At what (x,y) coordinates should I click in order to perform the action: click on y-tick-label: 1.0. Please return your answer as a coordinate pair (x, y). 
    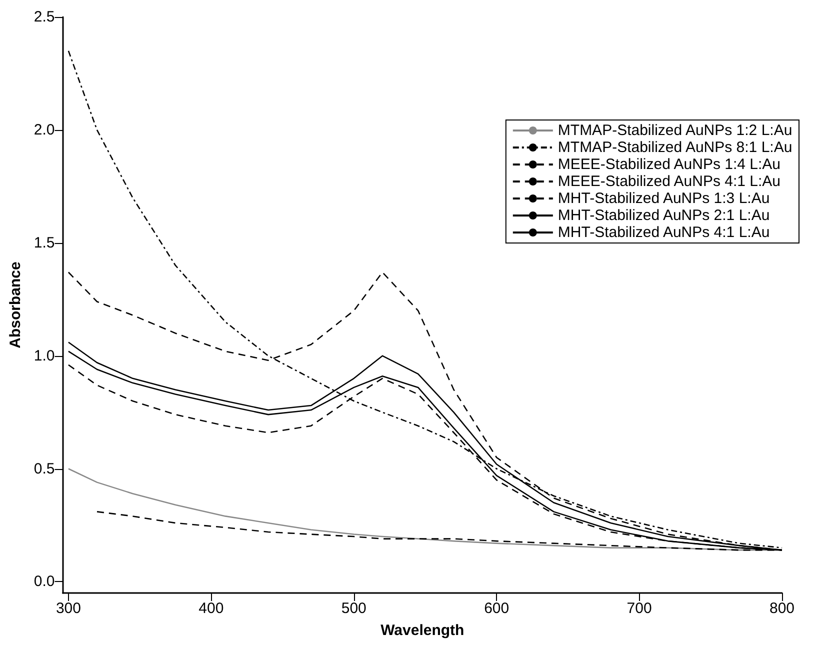
    Looking at the image, I should click on (44, 355).